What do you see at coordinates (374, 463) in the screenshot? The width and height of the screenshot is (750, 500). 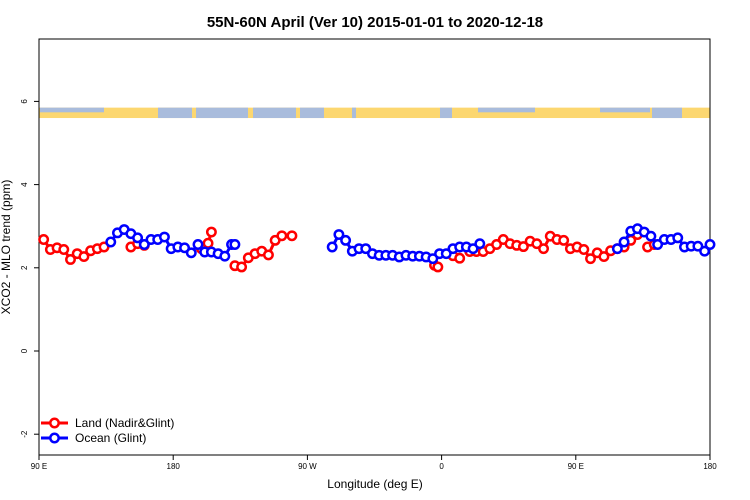 I see `x-axis: 90 E 180 90 W 0 90 E 180` at bounding box center [374, 463].